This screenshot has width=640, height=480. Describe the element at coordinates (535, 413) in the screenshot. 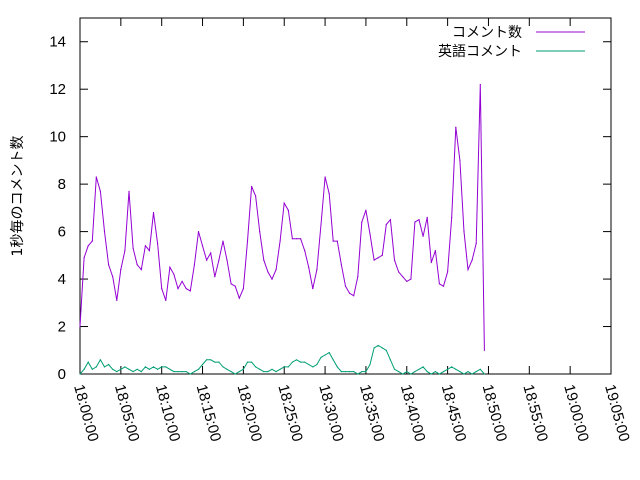

I see `x-tick-label: 18:55:00` at that location.